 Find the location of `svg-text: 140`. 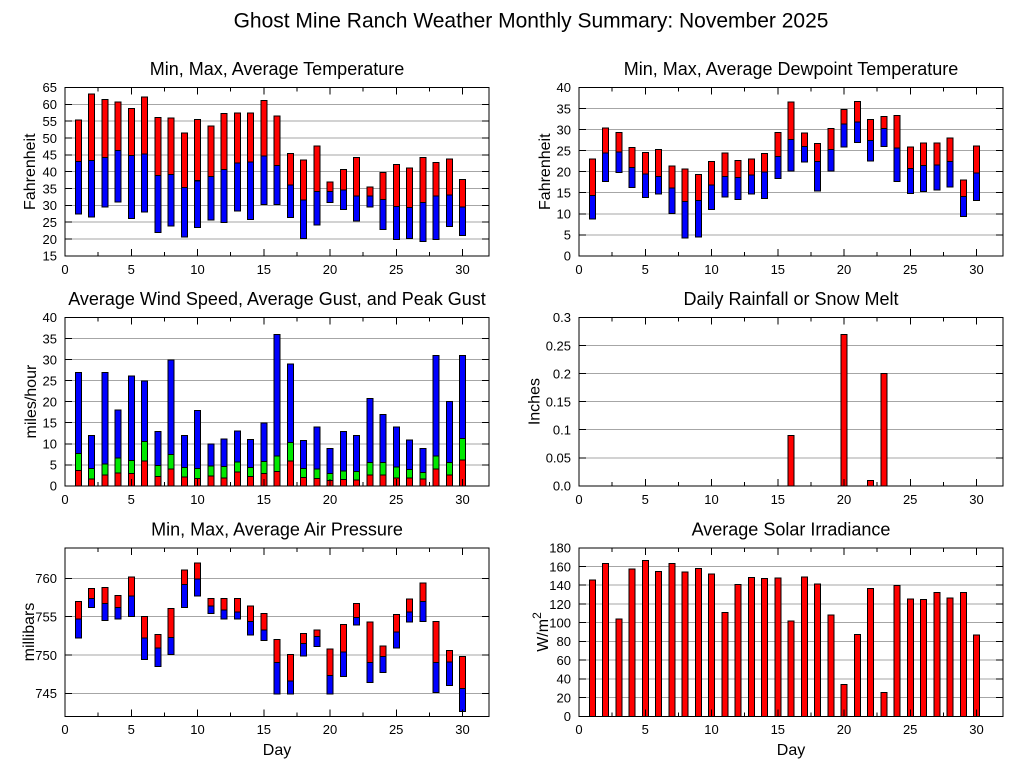

svg-text: 140 is located at coordinates (560, 585).